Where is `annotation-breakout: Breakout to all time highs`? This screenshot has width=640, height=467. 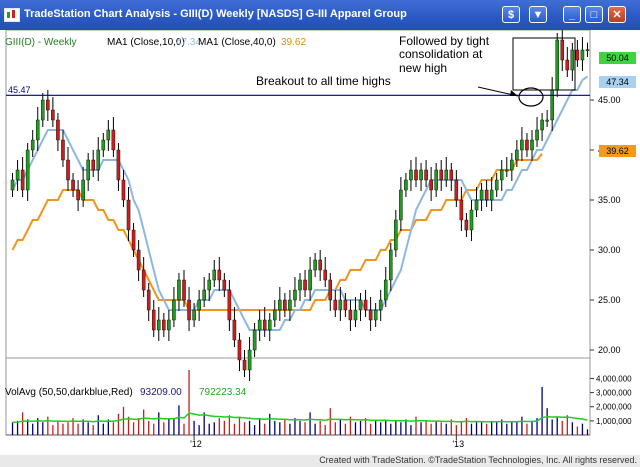
annotation-breakout: Breakout to all time highs is located at coordinates (323, 81).